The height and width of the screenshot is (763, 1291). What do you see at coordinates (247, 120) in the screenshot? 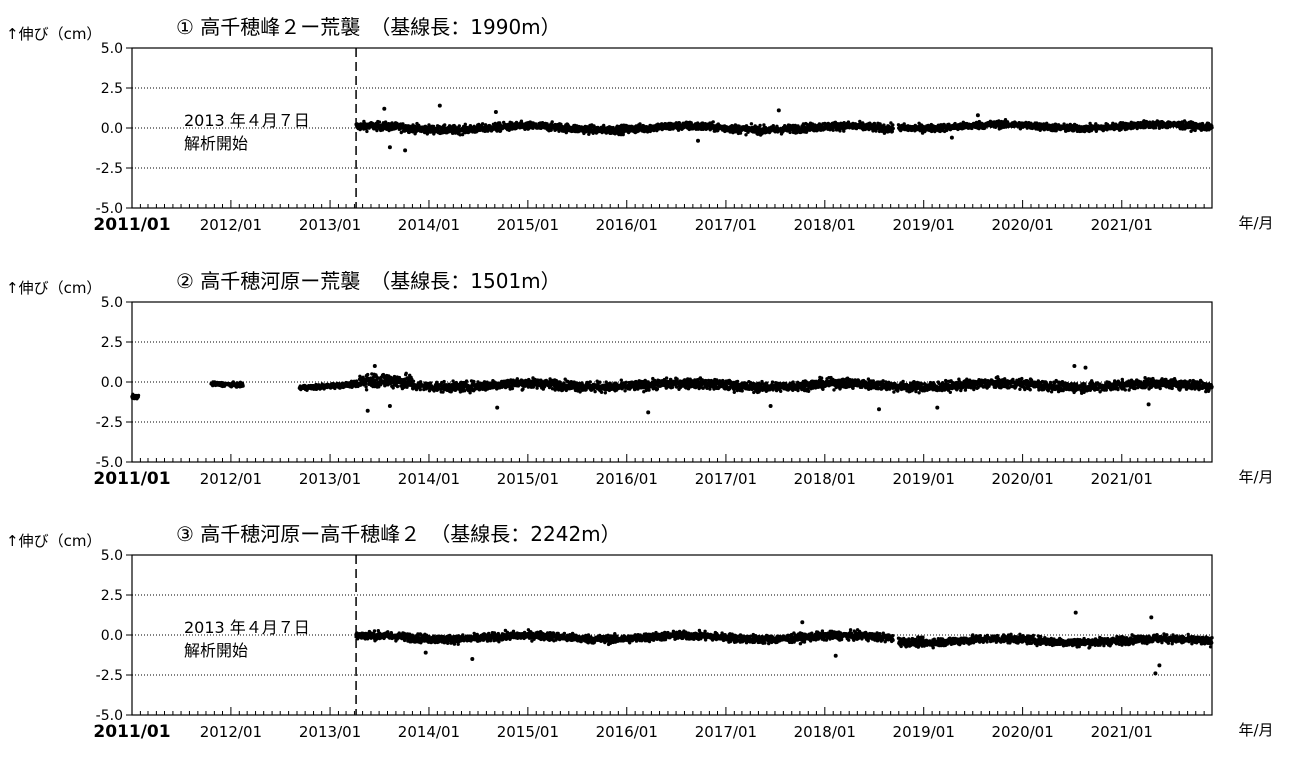
I see `annotation-date: 2013 年４月７日` at bounding box center [247, 120].